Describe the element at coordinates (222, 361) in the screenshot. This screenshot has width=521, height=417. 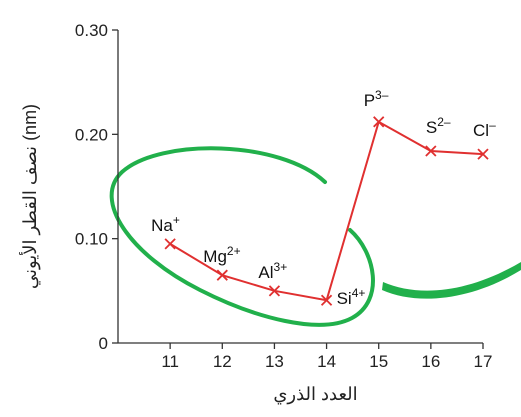
I see `x-tick-label: 12` at that location.